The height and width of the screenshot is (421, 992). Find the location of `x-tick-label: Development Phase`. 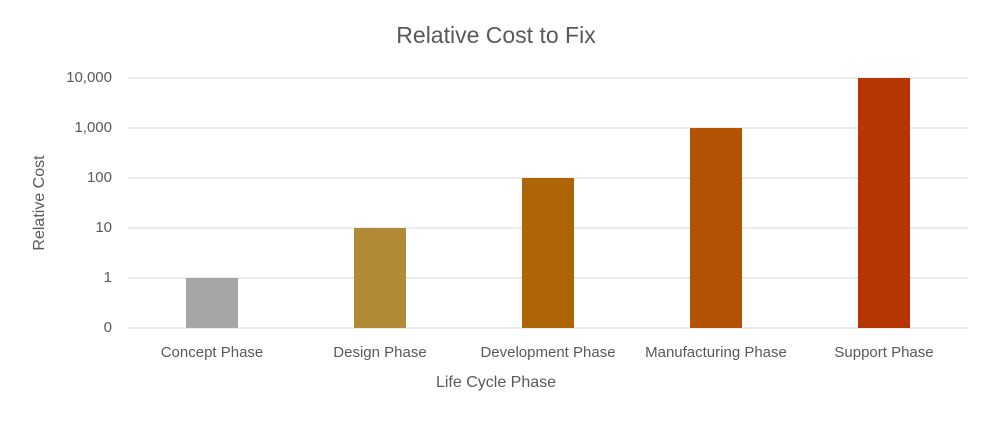

x-tick-label: Development Phase is located at coordinates (547, 352).